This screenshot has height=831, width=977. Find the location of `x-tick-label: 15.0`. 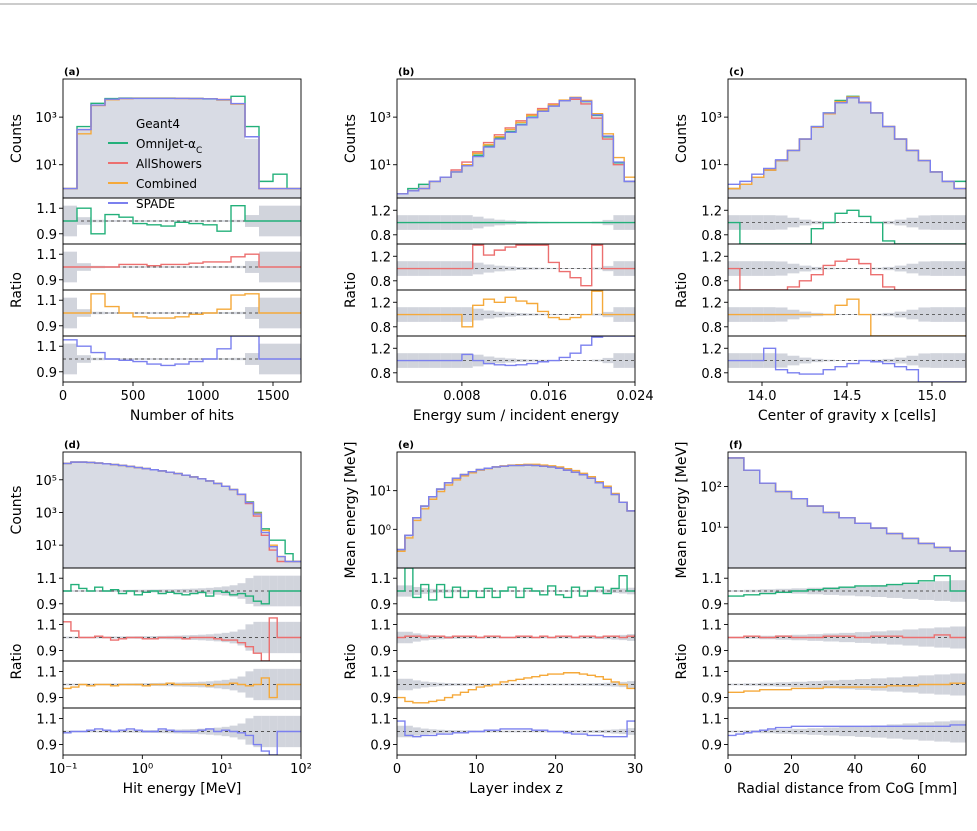

x-tick-label: 15.0 is located at coordinates (932, 396).